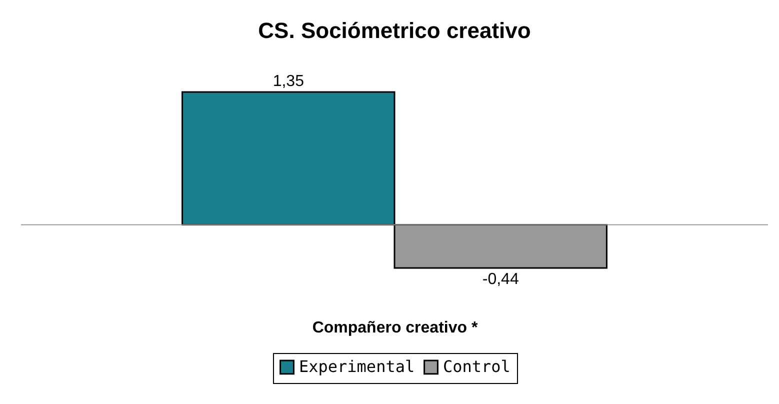 This screenshot has height=404, width=779. What do you see at coordinates (357, 366) in the screenshot?
I see `legend-label: Experimental` at bounding box center [357, 366].